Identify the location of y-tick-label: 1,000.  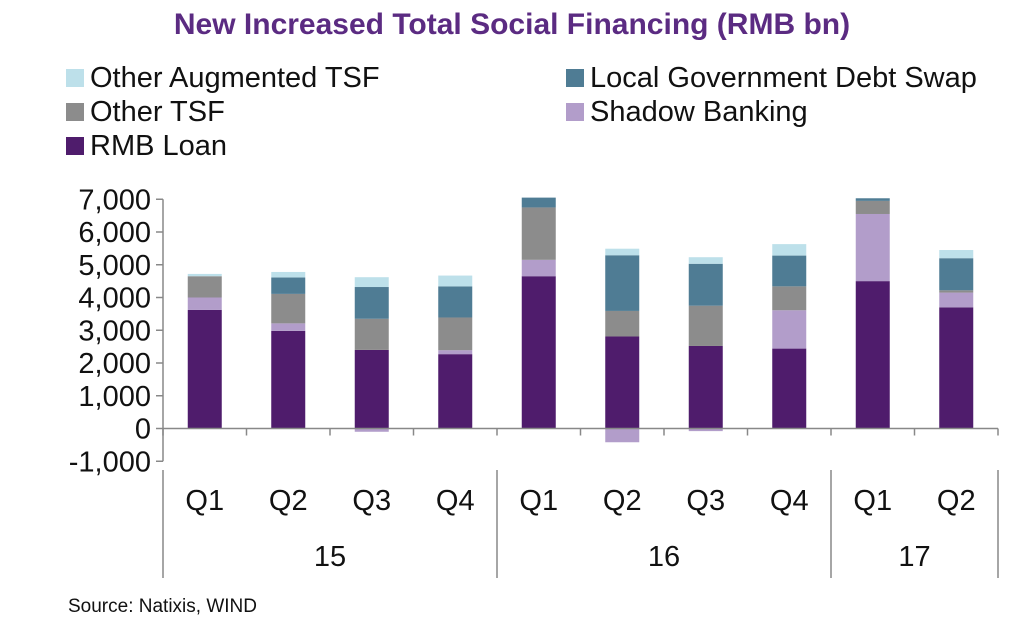
(114, 397).